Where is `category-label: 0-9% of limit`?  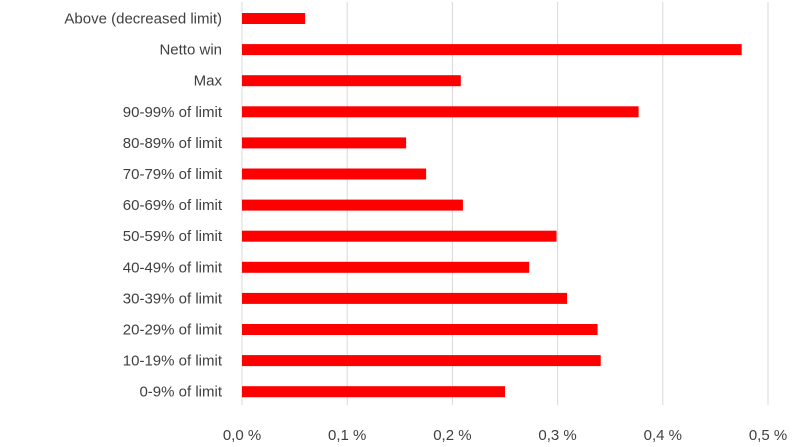
category-label: 0-9% of limit is located at coordinates (180, 392).